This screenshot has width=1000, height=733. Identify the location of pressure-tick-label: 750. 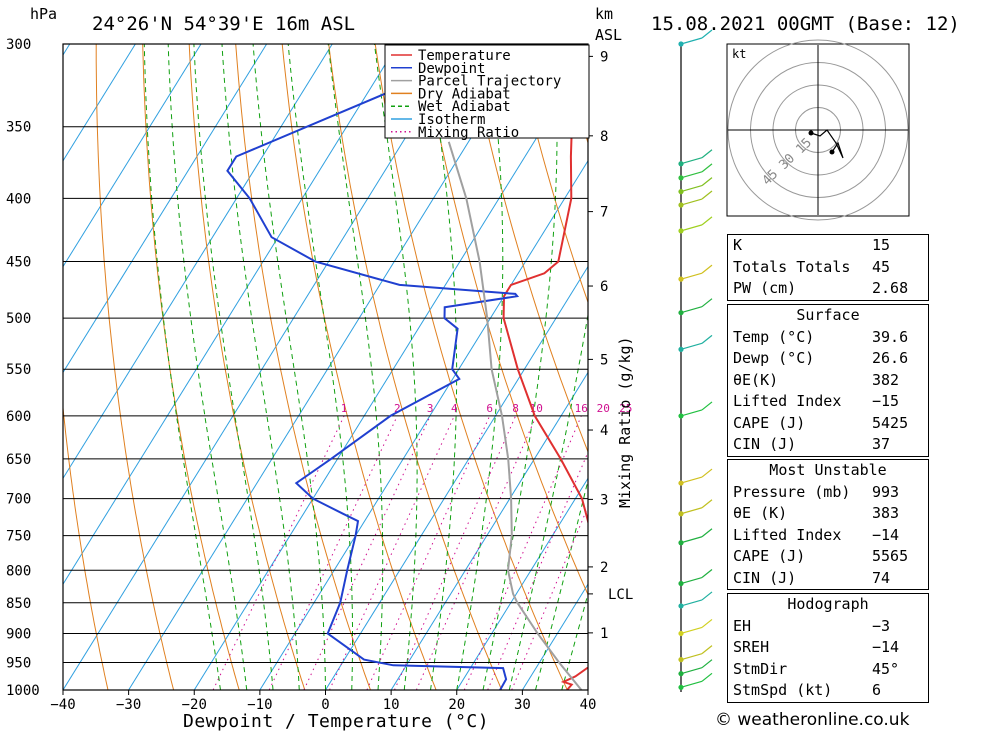
(18, 537).